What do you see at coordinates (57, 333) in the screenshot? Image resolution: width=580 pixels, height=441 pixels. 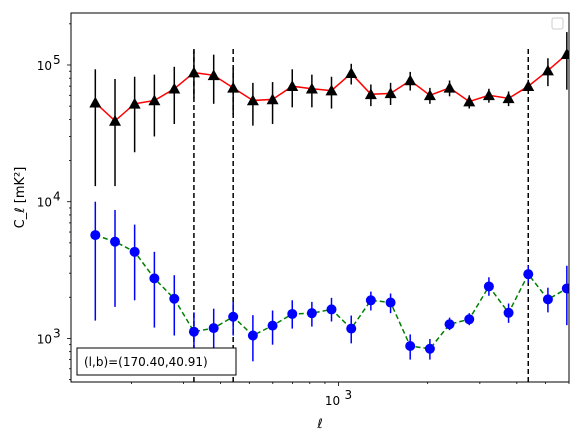 I see `y-tick-label-exp-1000: 3` at bounding box center [57, 333].